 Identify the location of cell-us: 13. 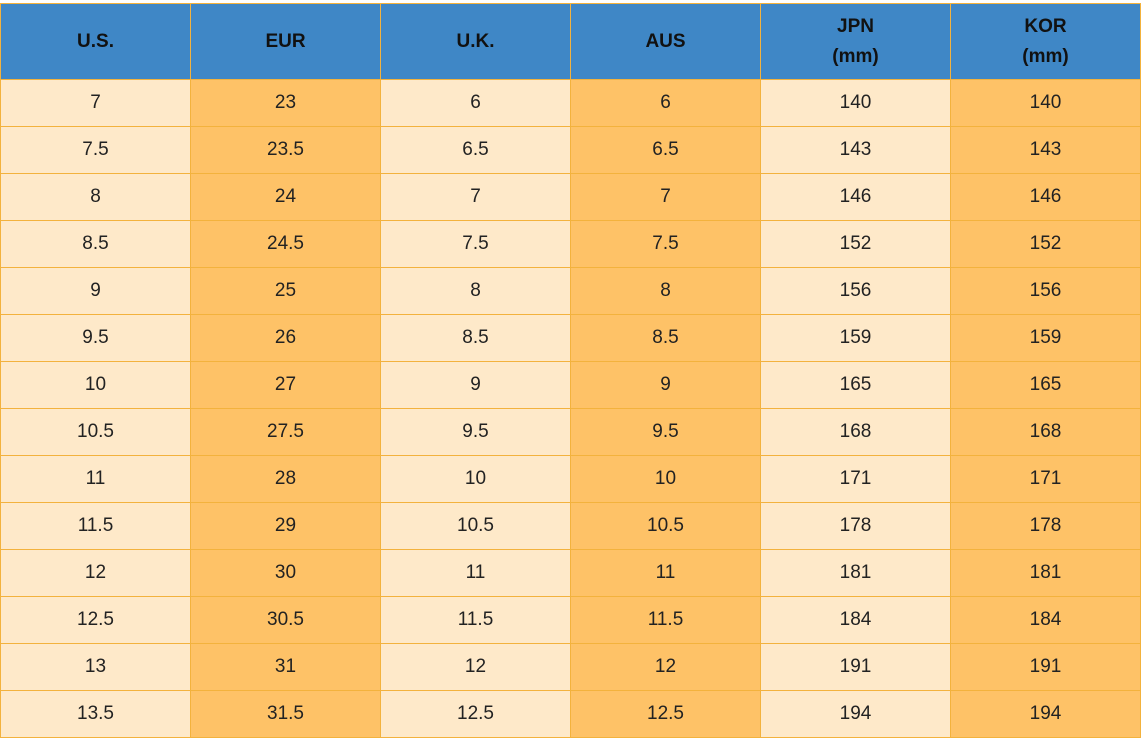
(95, 667).